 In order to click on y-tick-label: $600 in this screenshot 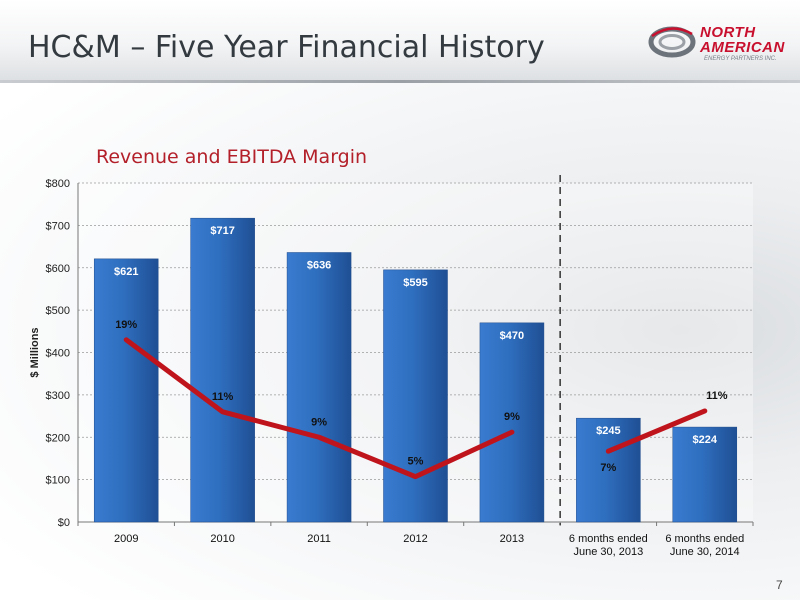, I will do `click(58, 269)`.